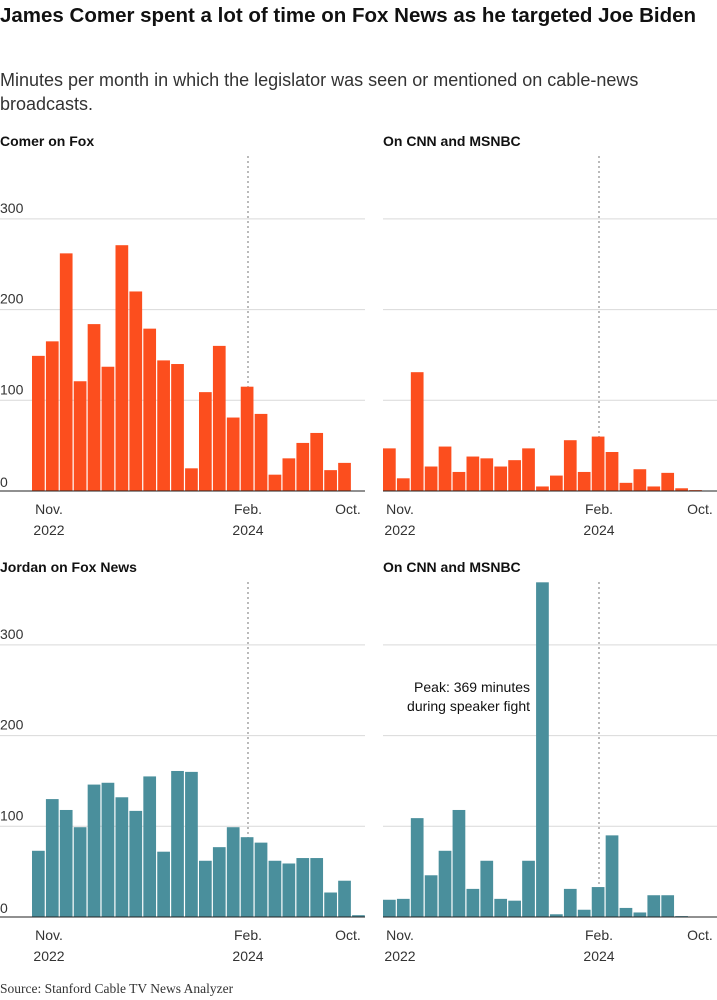 The image size is (717, 1000). Describe the element at coordinates (12, 725) in the screenshot. I see `y-tick-label: 200` at that location.